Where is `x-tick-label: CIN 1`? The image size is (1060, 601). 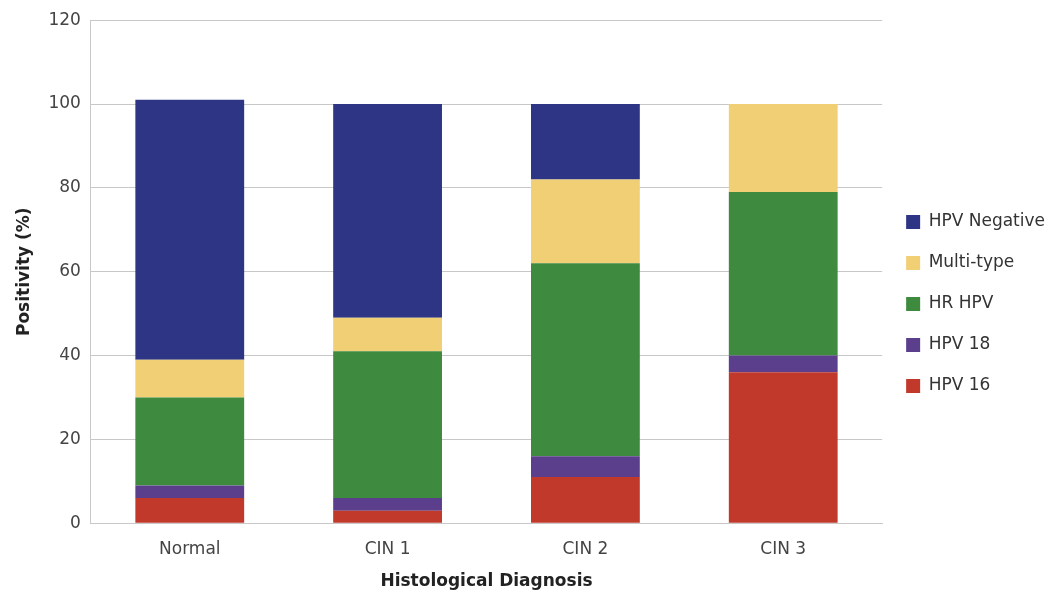
x-tick-label: CIN 1 is located at coordinates (387, 547).